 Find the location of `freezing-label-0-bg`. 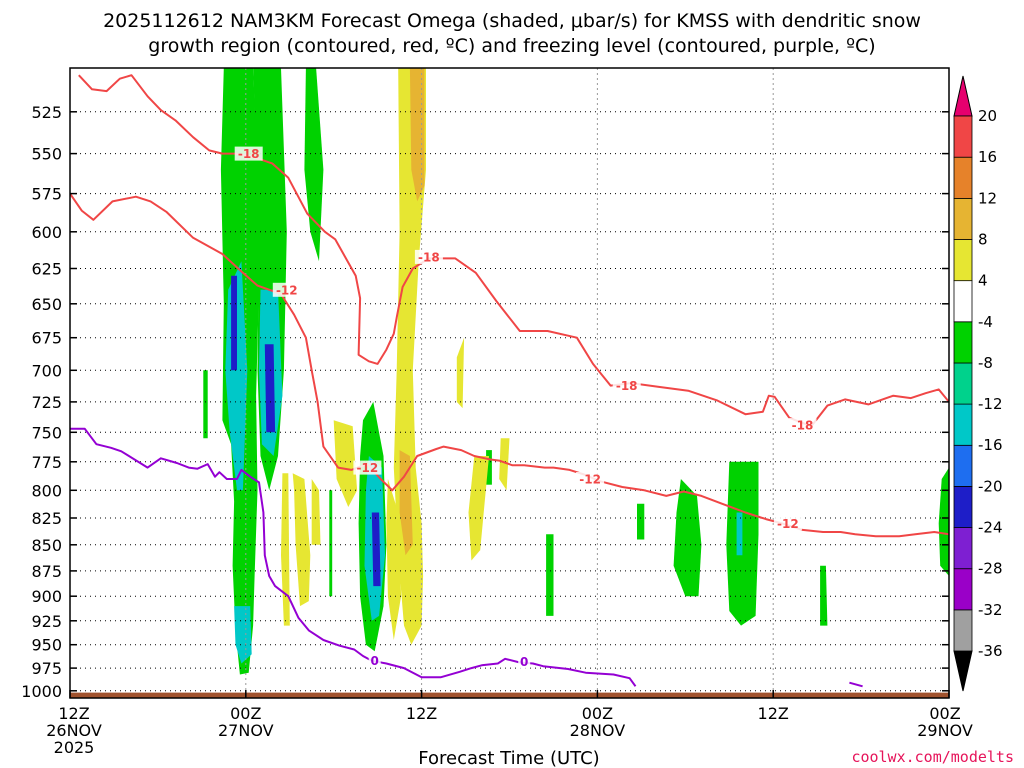

freezing-label-0-bg is located at coordinates (374, 660).